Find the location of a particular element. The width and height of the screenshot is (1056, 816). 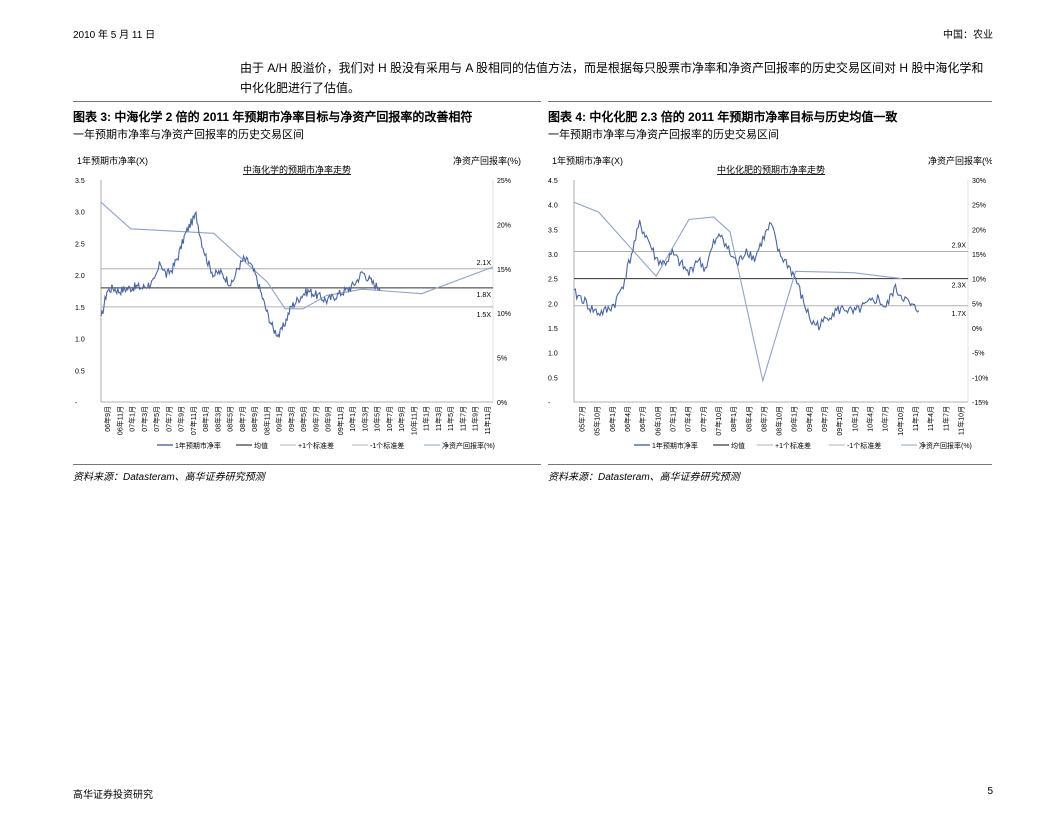

x-tick-label: 10年5月 is located at coordinates (377, 419).